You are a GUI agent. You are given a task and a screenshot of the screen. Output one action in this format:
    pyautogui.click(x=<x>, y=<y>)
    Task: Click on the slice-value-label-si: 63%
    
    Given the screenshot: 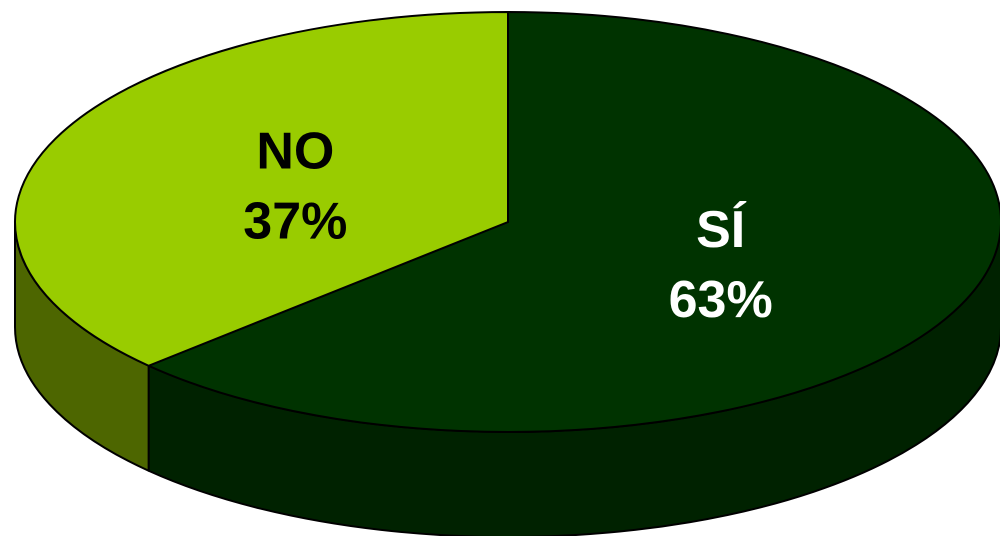 What is the action you would take?
    pyautogui.click(x=721, y=300)
    